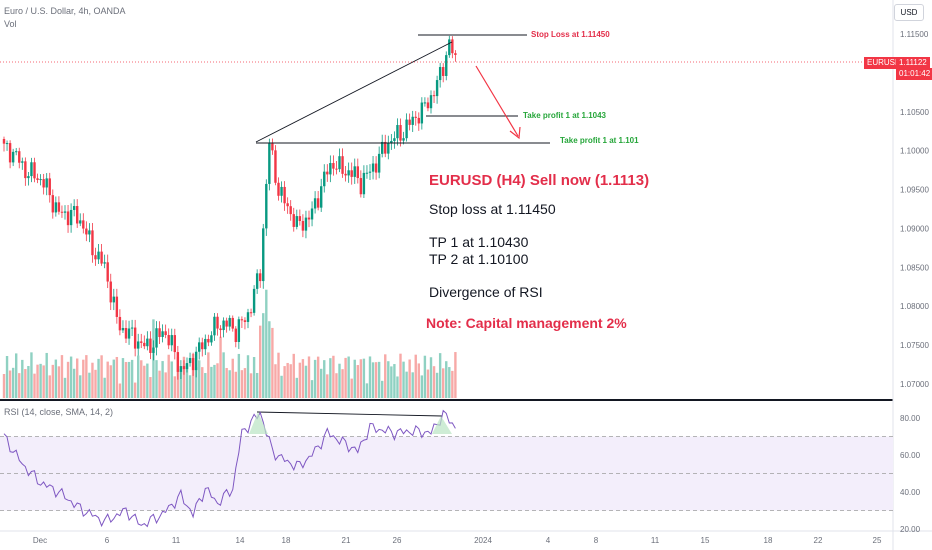 The image size is (932, 550). Describe the element at coordinates (564, 115) in the screenshot. I see `take-profit-label-a: Take profit 1 at 1.1043` at that location.